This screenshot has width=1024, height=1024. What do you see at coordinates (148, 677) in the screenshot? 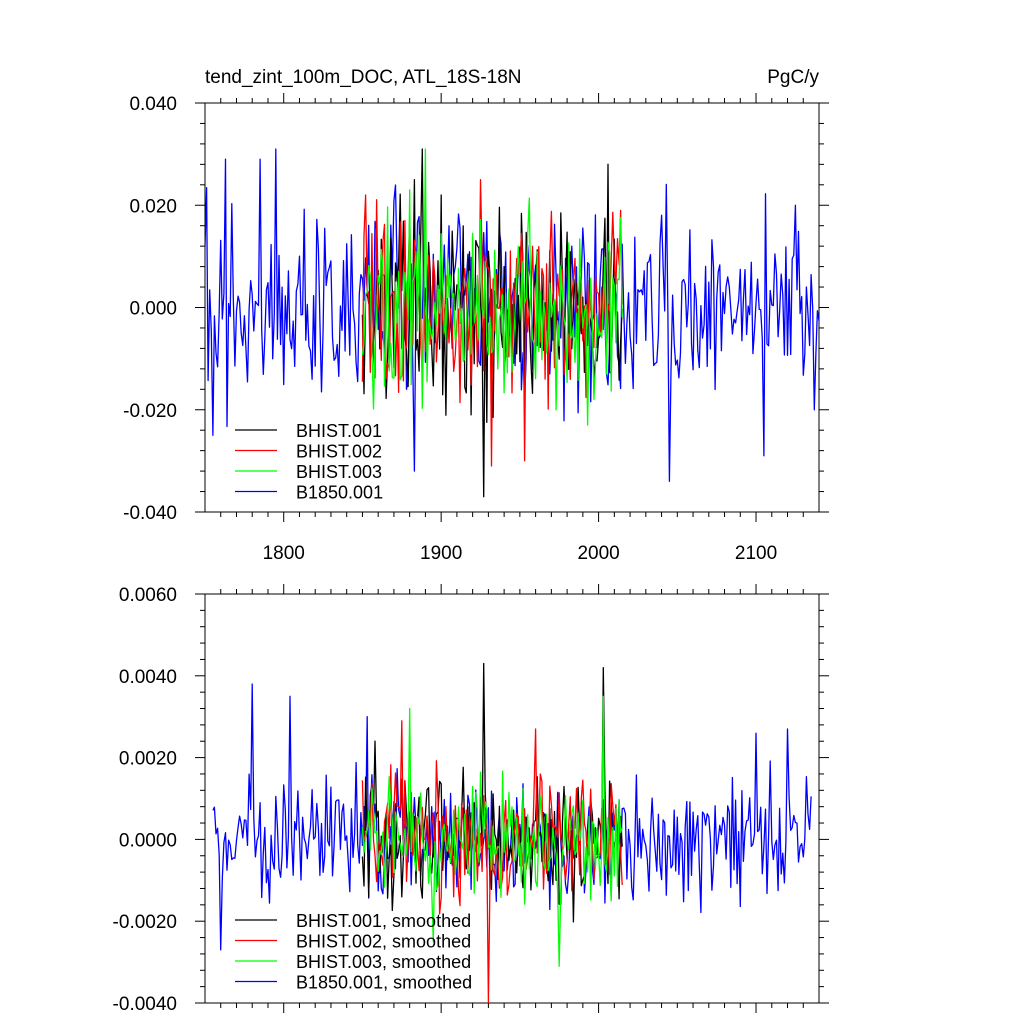
I see `y-tick-label: 0.0040` at bounding box center [148, 677].